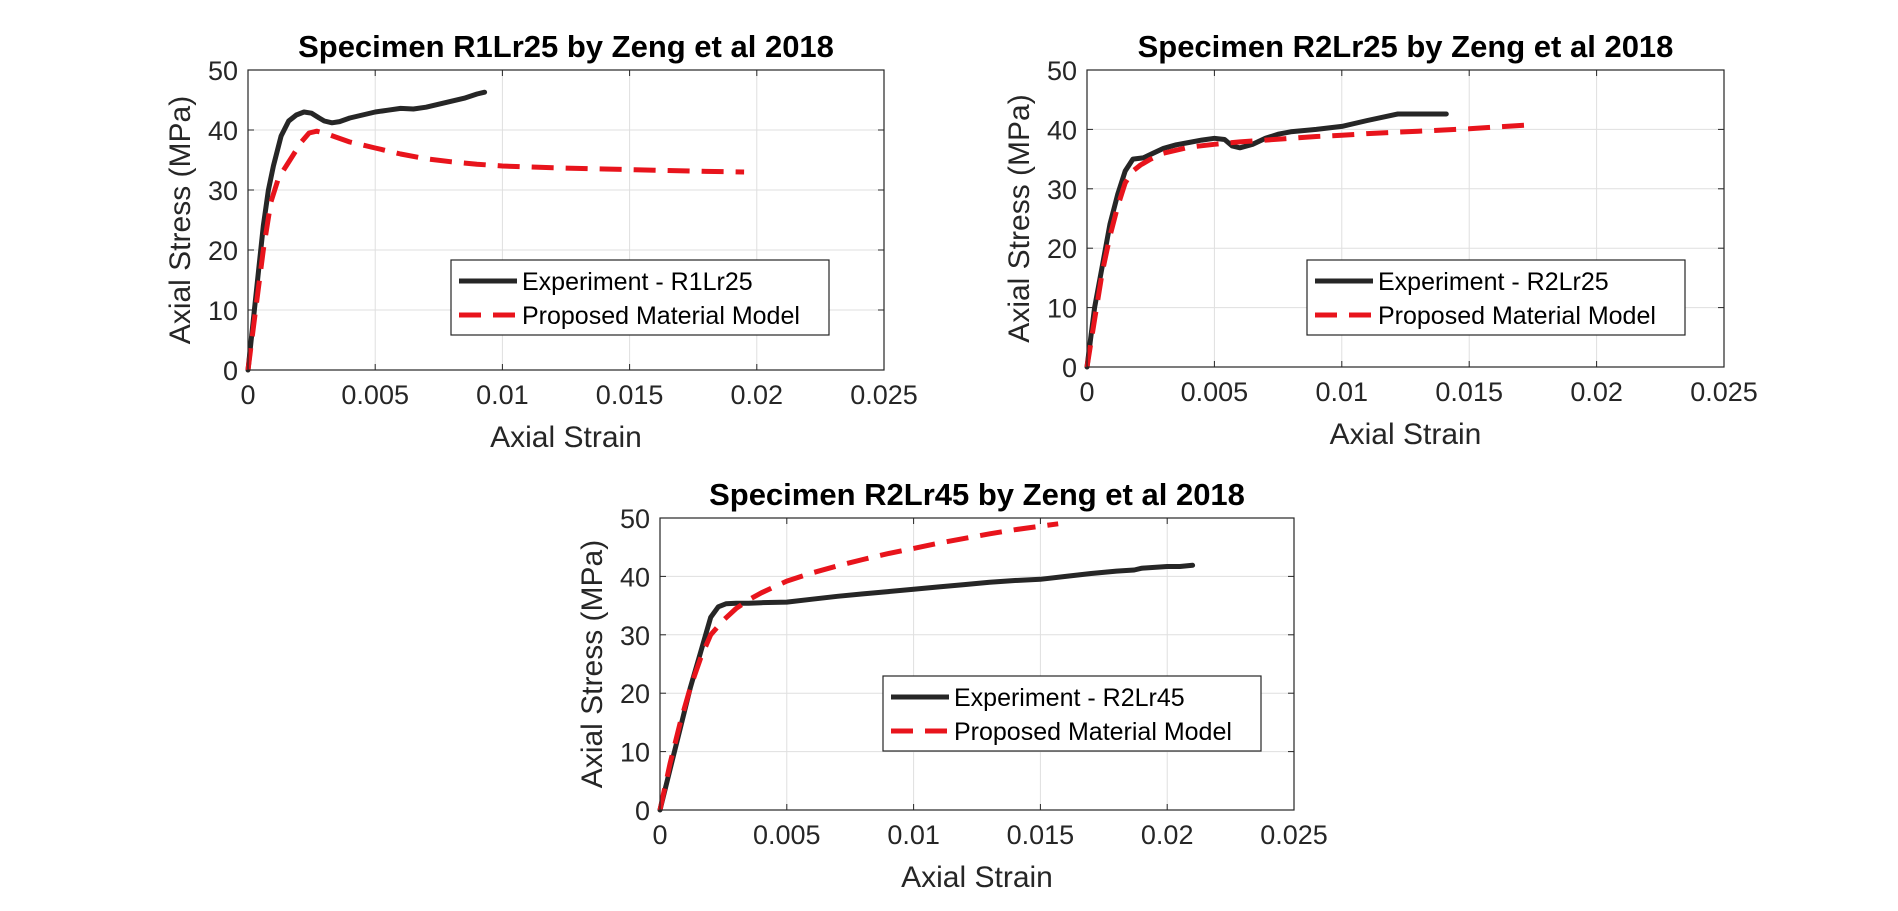 Image resolution: width=1898 pixels, height=911 pixels. I want to click on legend-label: Experiment - R1Lr25, so click(637, 282).